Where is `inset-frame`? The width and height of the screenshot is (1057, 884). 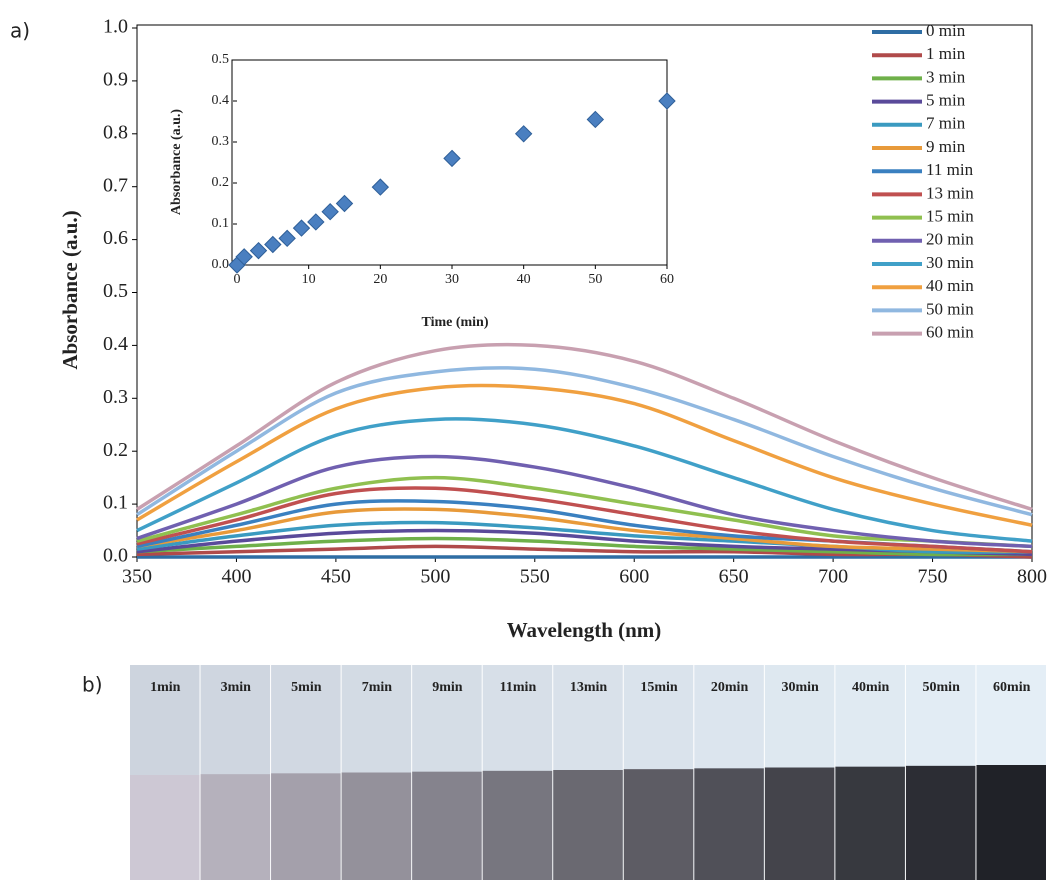
inset-frame is located at coordinates (449, 162).